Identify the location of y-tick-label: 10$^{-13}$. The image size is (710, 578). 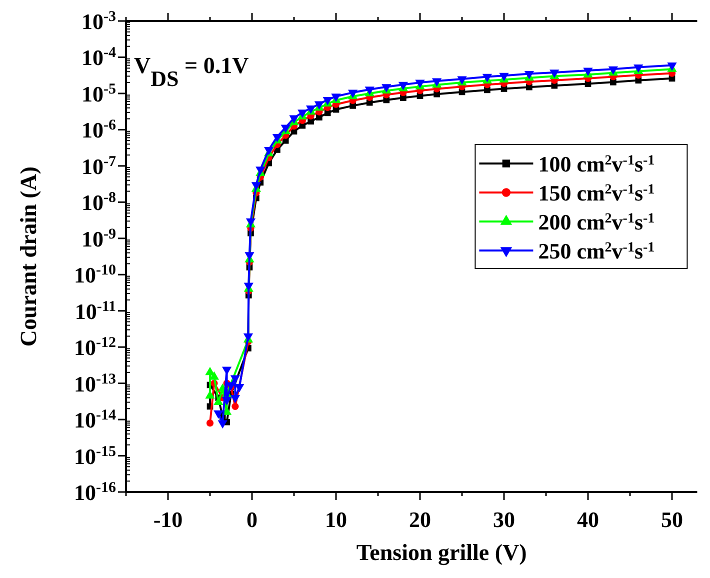
(95, 383).